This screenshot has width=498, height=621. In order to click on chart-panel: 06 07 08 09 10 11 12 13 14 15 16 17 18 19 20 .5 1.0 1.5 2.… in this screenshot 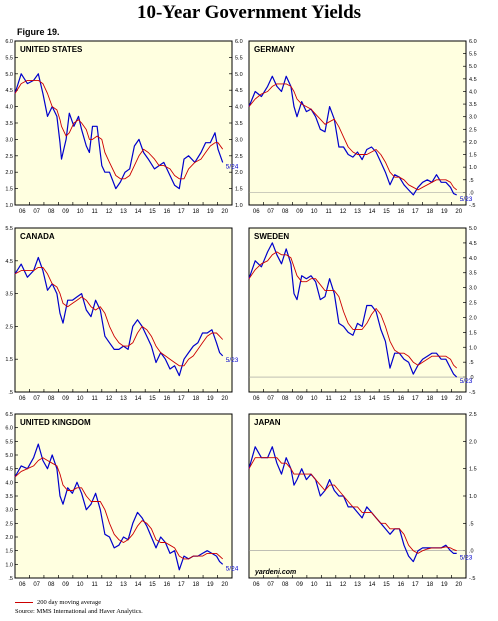, I will do `click(121, 500)`.